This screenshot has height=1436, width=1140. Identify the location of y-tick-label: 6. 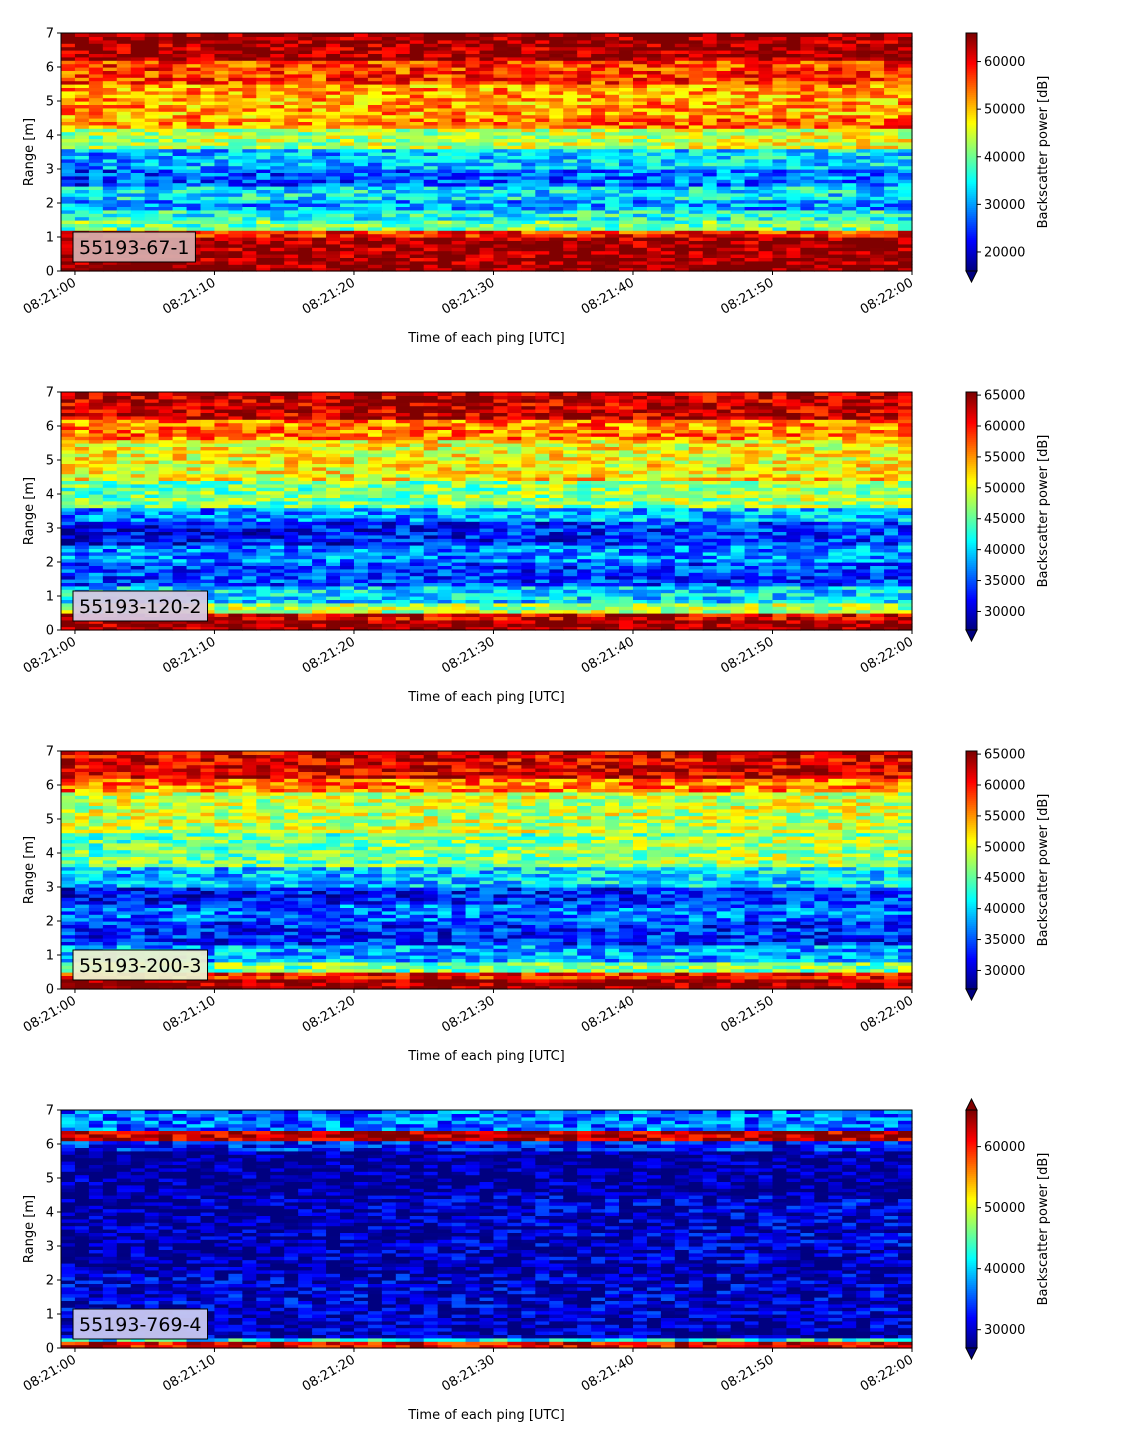
(50, 68).